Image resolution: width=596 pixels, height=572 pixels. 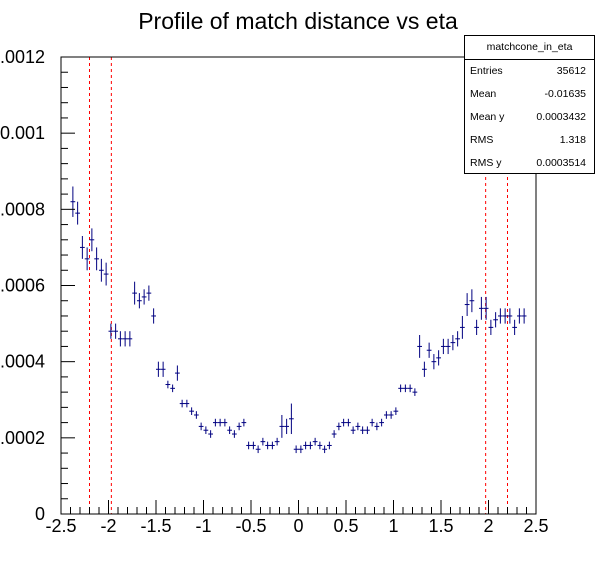 I want to click on x-tick-label: 1, so click(x=393, y=526).